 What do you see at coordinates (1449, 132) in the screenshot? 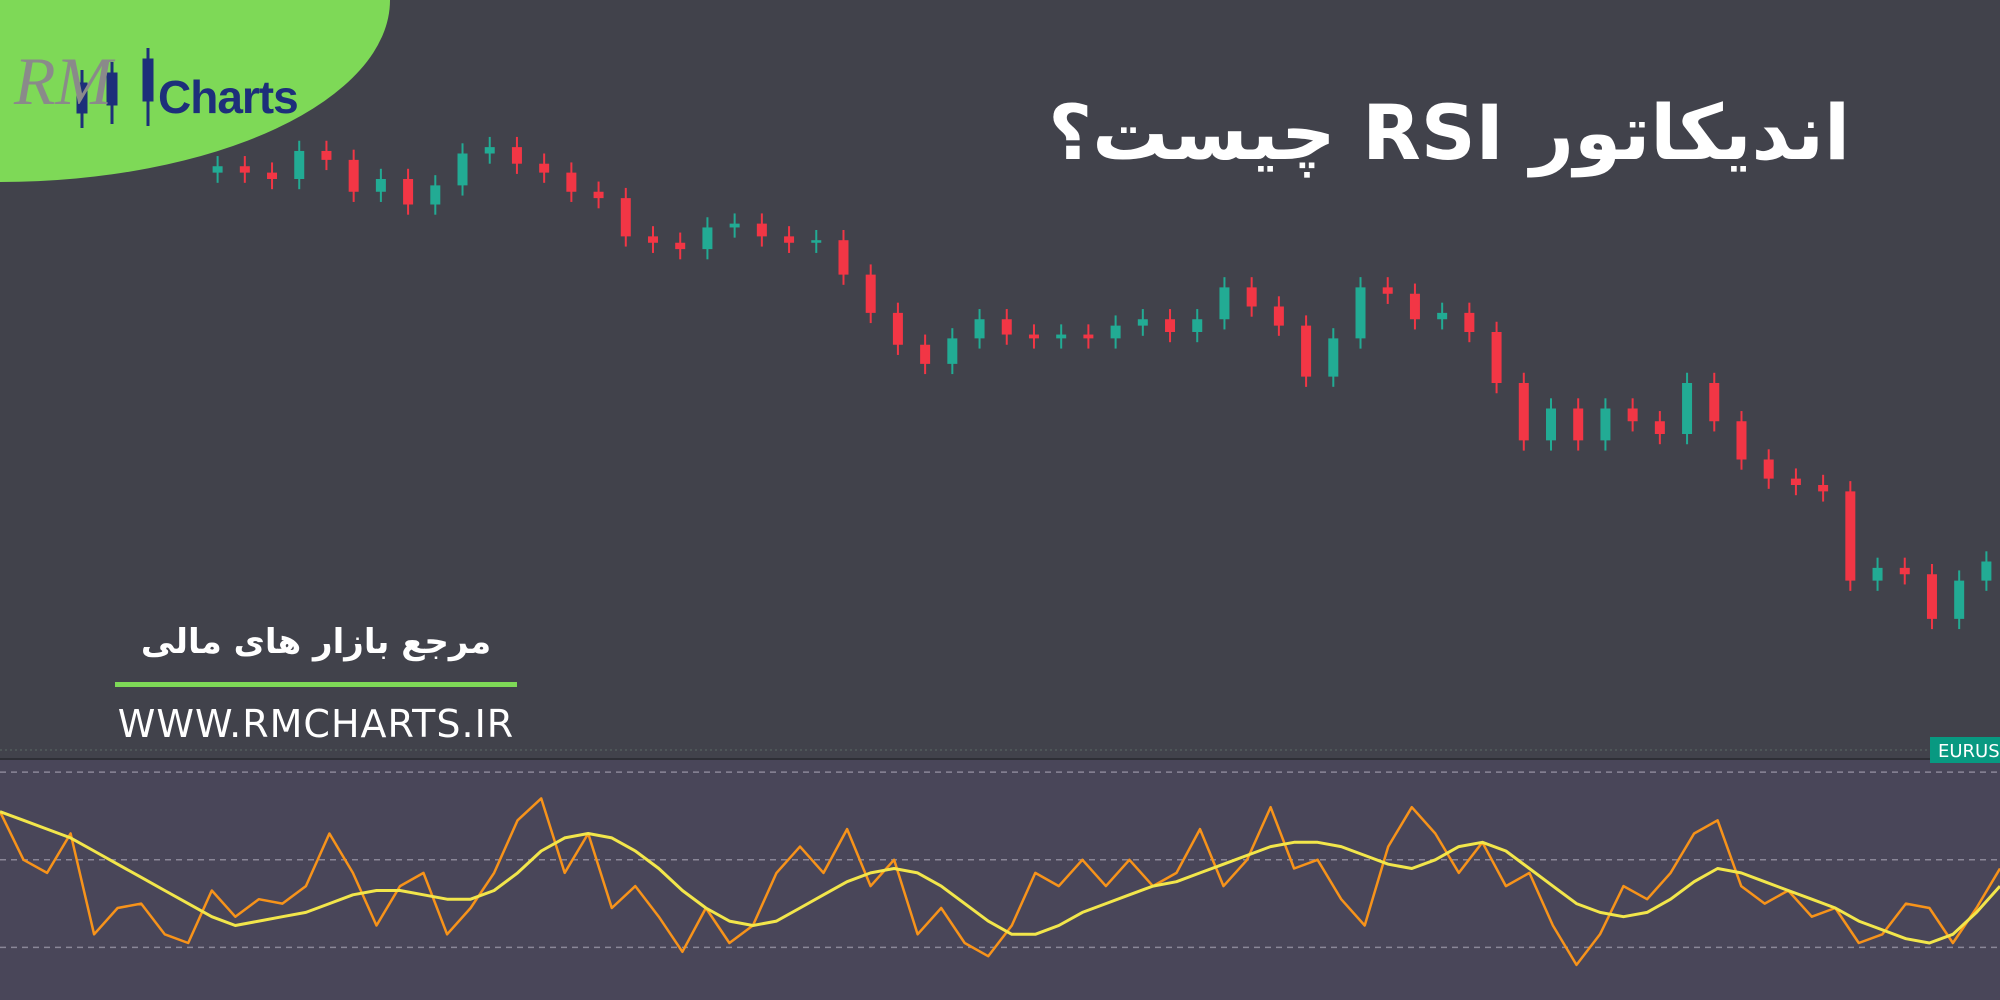
I see `title: اندیکاتور RSI چیست؟` at bounding box center [1449, 132].